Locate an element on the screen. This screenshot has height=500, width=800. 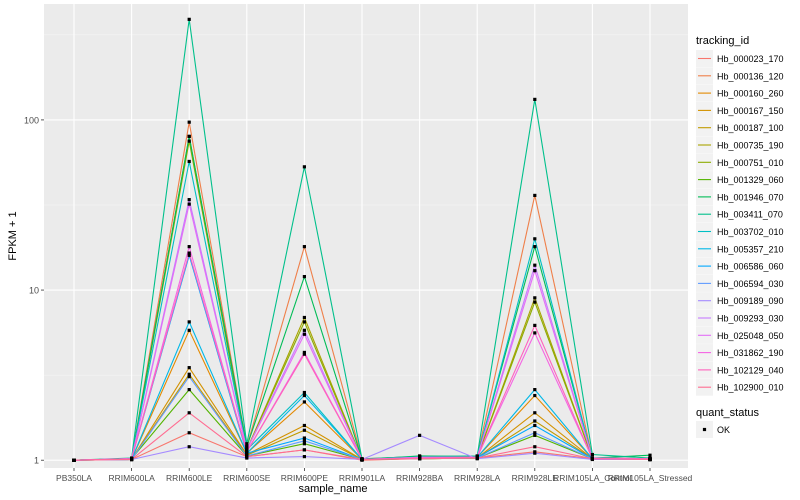
y-axis-title: FPKM + 1 is located at coordinates (13, 235).